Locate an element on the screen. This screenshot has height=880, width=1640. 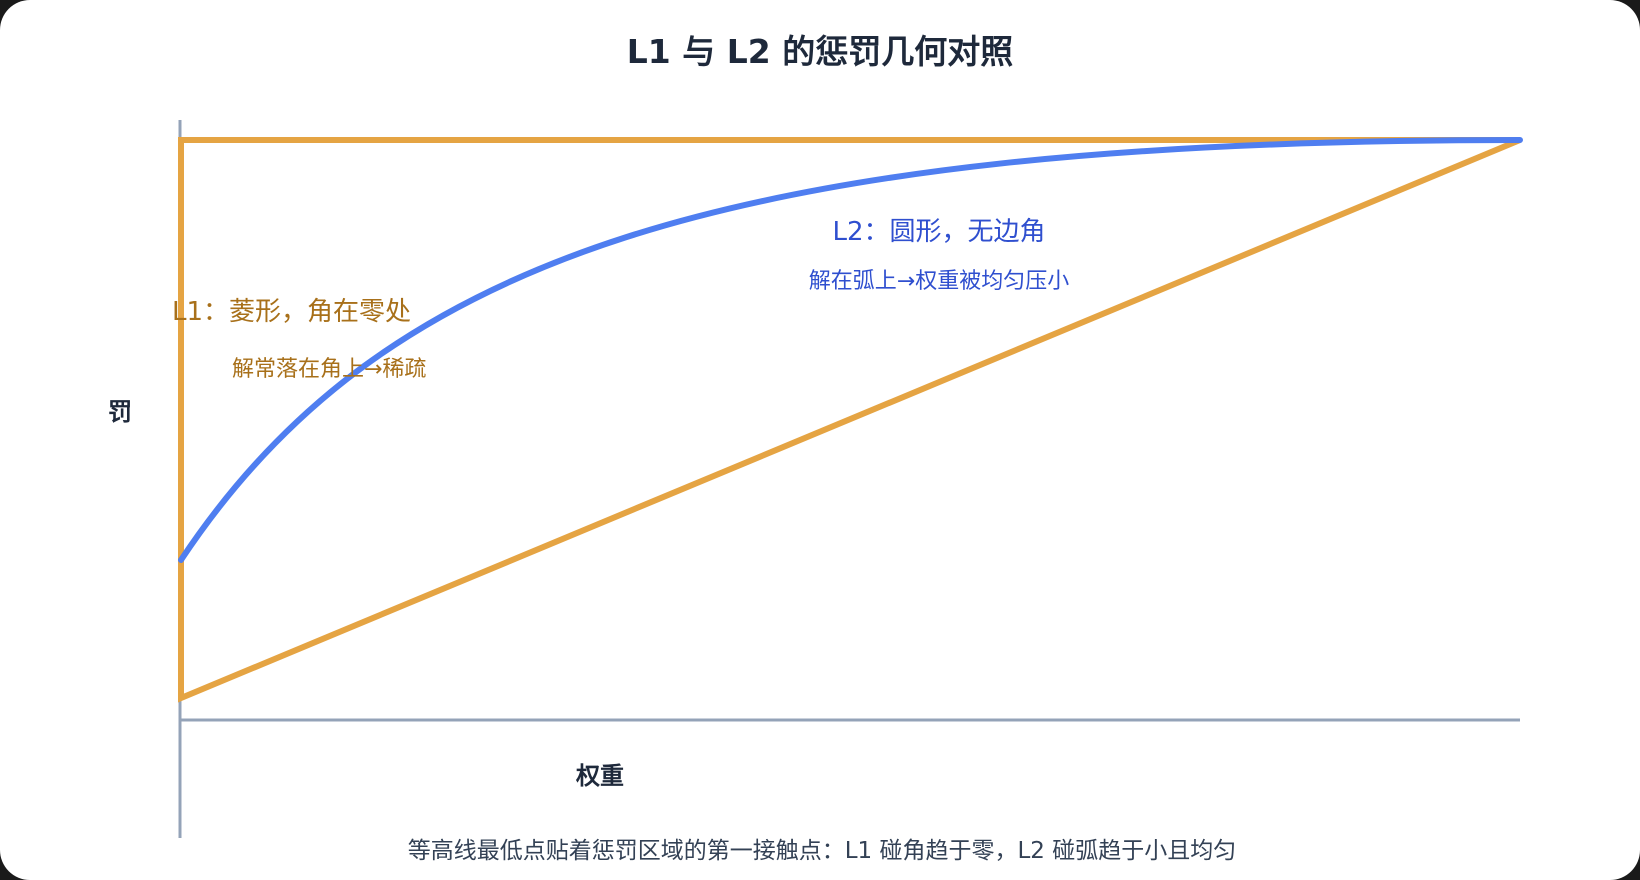
l2-sublabel: 解在弧上→权重被均匀压小 is located at coordinates (939, 281).